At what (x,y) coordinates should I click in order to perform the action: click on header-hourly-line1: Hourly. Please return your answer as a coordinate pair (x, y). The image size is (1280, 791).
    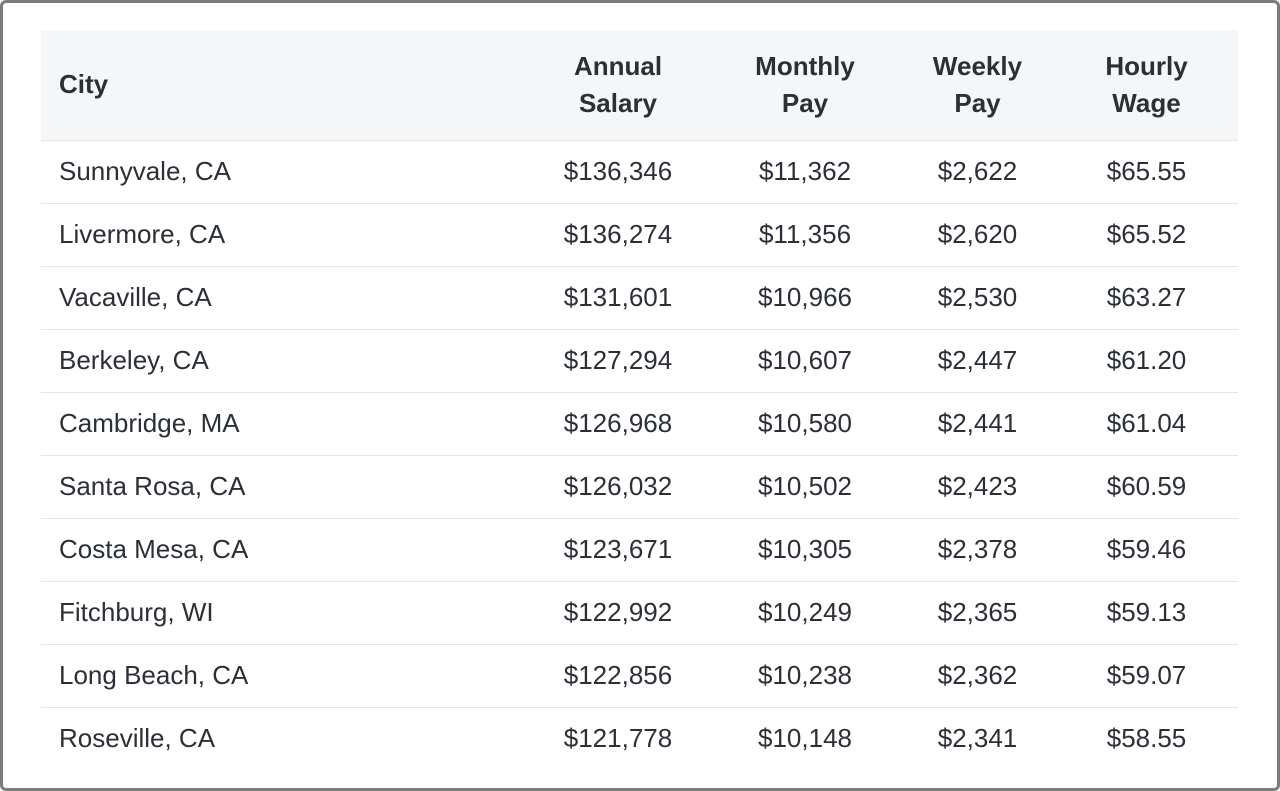
    Looking at the image, I should click on (1146, 65).